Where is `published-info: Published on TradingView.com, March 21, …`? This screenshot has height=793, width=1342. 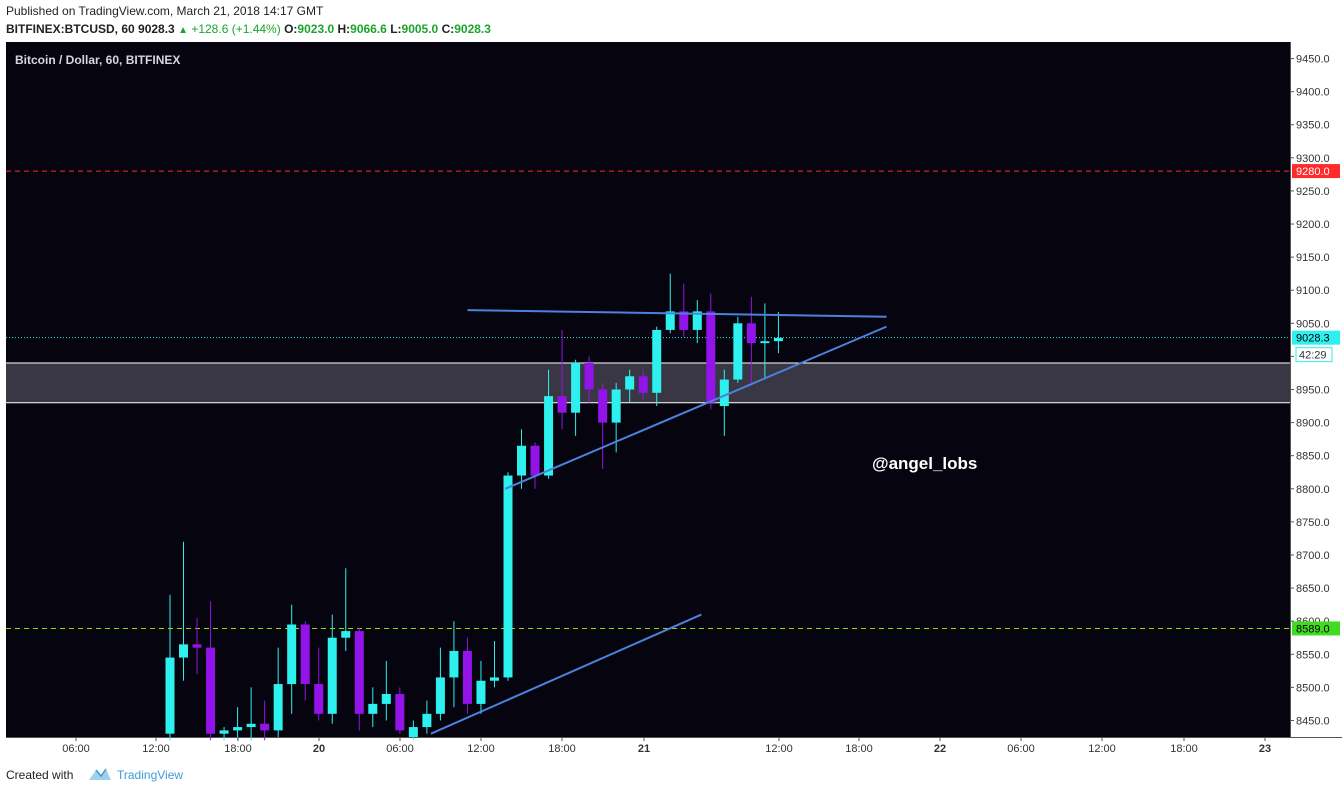
published-info: Published on TradingView.com, March 21, … is located at coordinates (165, 11).